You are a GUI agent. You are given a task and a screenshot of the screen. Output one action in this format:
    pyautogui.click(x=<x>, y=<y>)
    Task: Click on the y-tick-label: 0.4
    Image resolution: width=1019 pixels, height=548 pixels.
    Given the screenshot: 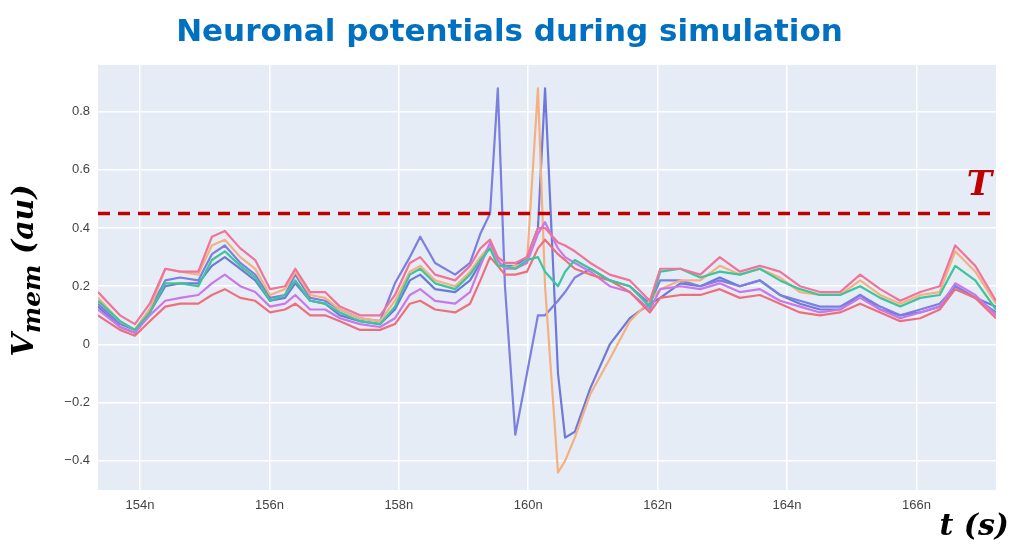 What is the action you would take?
    pyautogui.click(x=80, y=227)
    